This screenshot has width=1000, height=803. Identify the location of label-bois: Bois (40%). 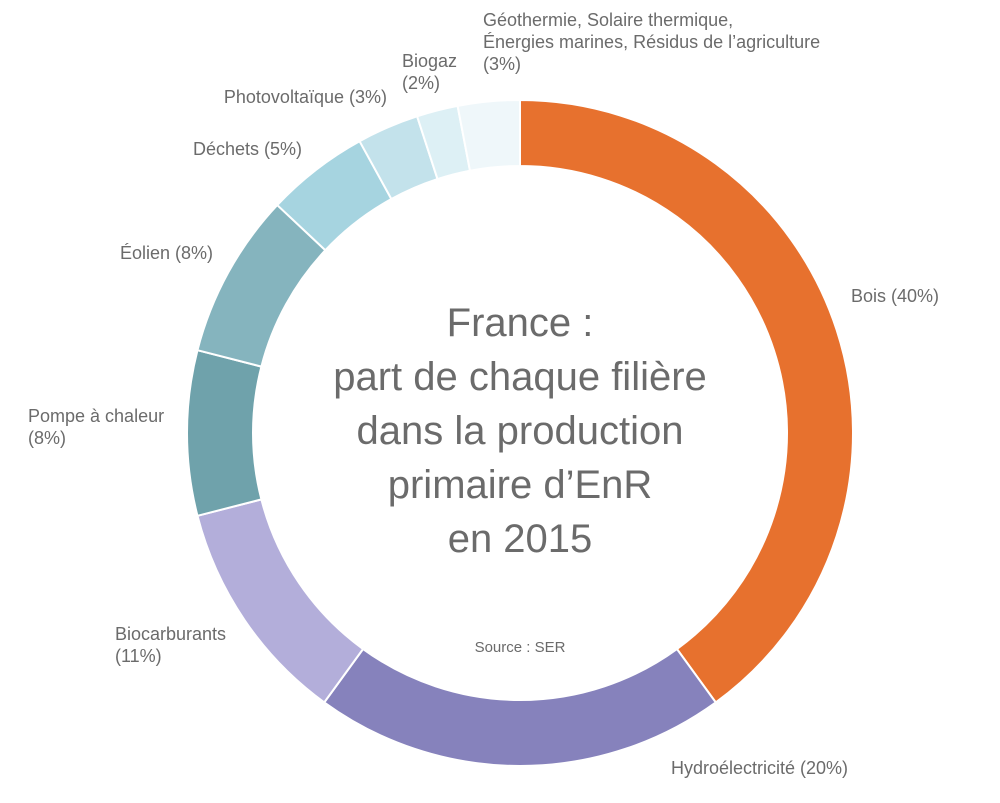
(895, 296).